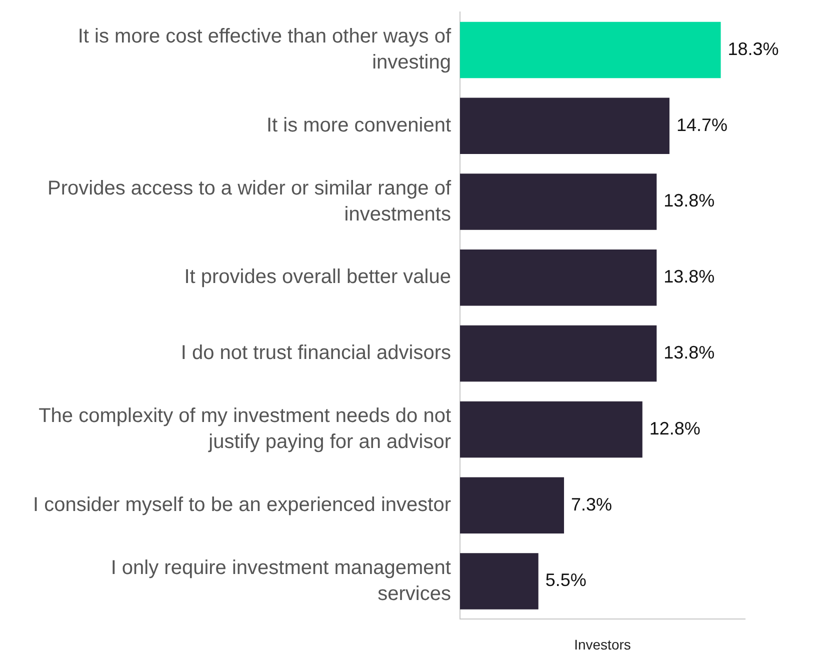 This screenshot has height=658, width=813. Describe the element at coordinates (602, 644) in the screenshot. I see `x-axis-title: Investors` at that location.